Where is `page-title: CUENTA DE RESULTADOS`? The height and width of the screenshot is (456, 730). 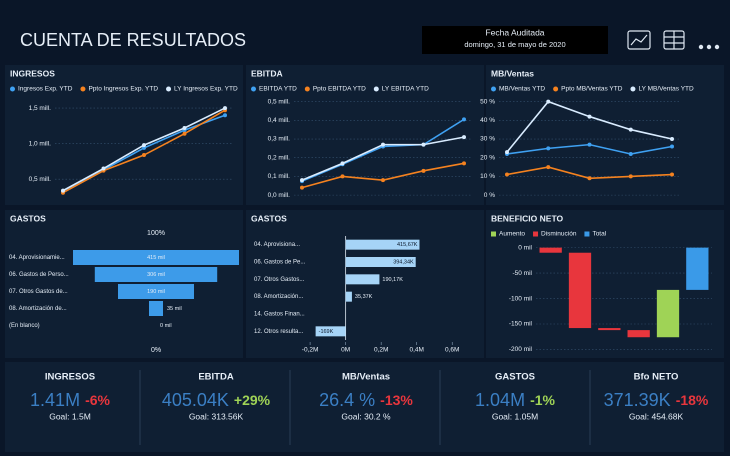 page-title: CUENTA DE RESULTADOS is located at coordinates (133, 40).